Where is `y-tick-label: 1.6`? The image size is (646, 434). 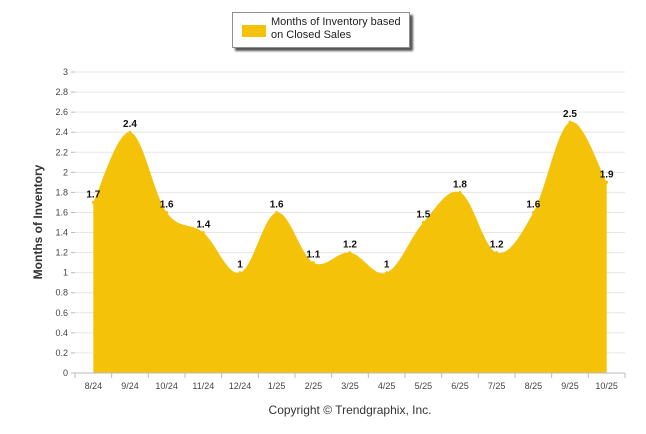
y-tick-label: 1.6 is located at coordinates (61, 212).